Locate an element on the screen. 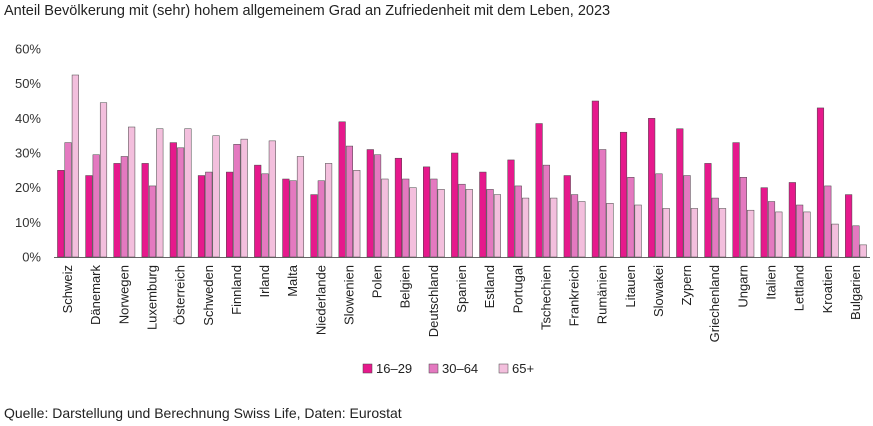 The width and height of the screenshot is (873, 426). category-label: Italien is located at coordinates (771, 282).